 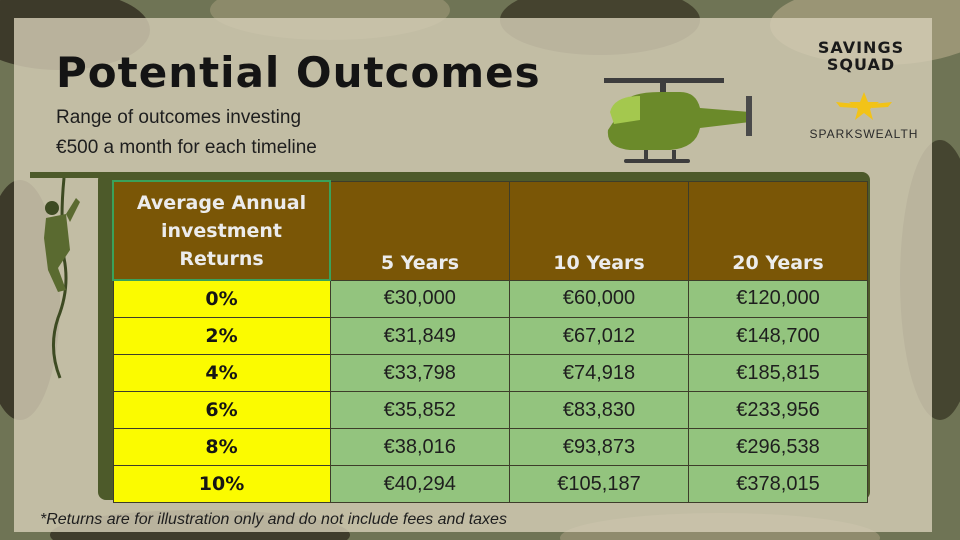 I want to click on value-cell: €60,000, so click(x=599, y=298).